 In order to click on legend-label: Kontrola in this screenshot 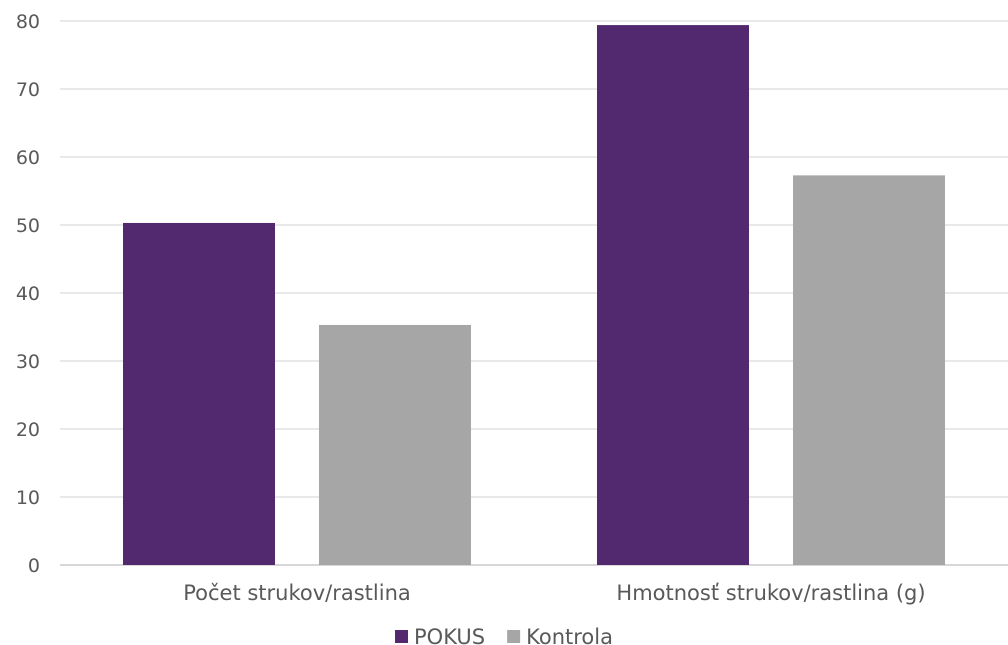, I will do `click(569, 635)`.